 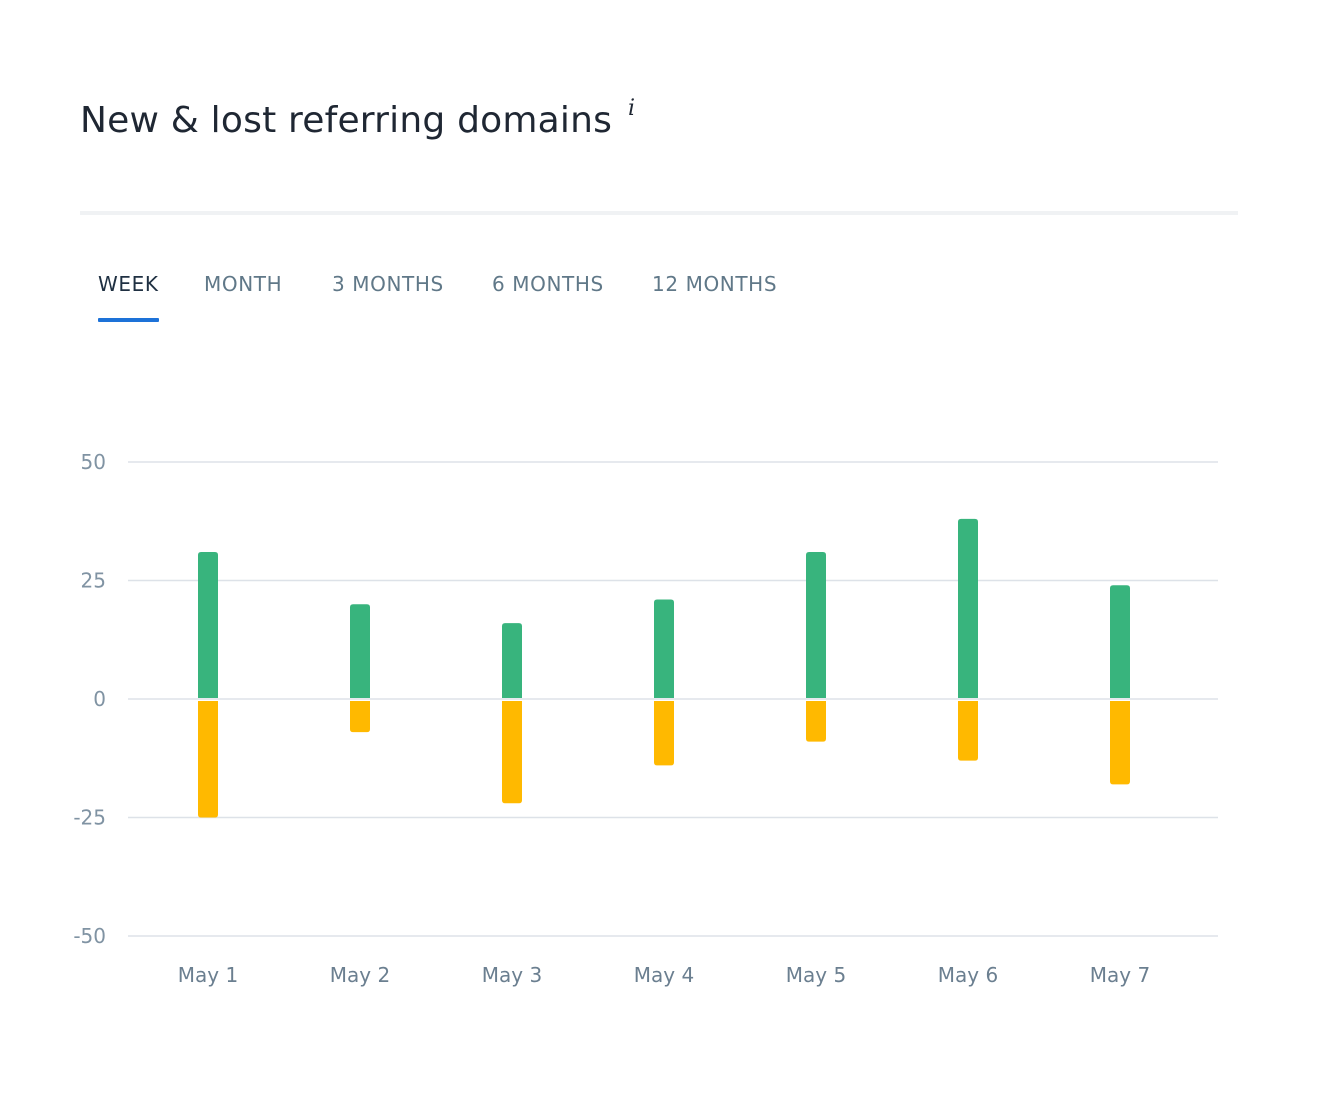 I want to click on x-category-label: May 3, so click(x=512, y=975).